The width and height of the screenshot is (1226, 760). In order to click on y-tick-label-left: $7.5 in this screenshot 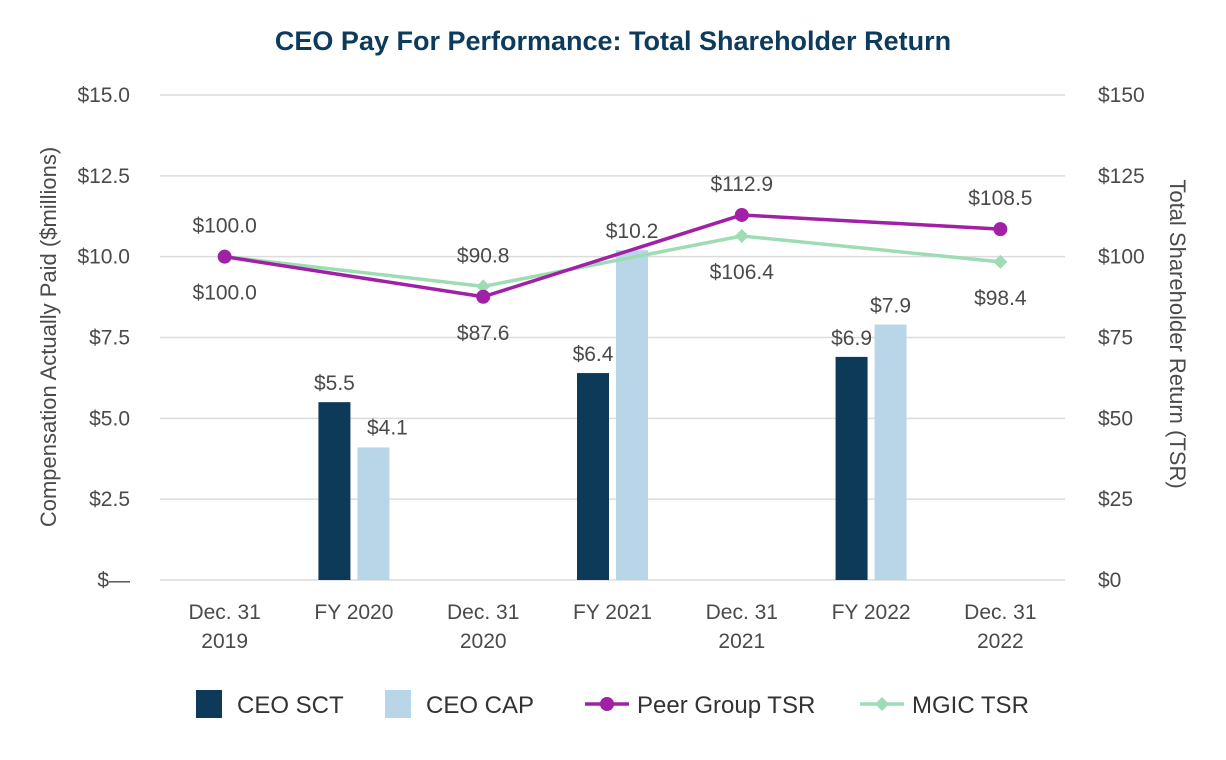, I will do `click(109, 338)`.